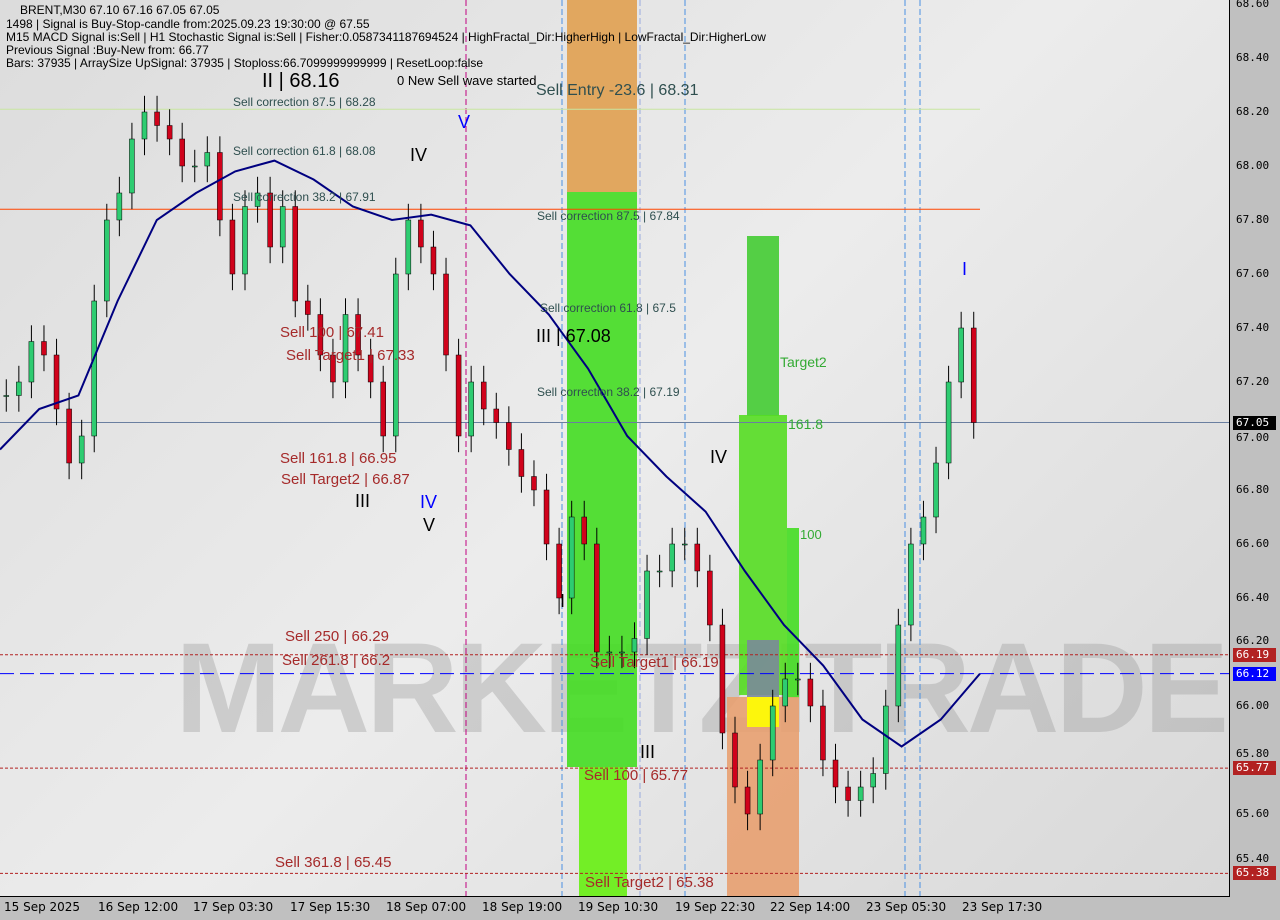  What do you see at coordinates (803, 362) in the screenshot?
I see `chart-annotation-label: Target2` at bounding box center [803, 362].